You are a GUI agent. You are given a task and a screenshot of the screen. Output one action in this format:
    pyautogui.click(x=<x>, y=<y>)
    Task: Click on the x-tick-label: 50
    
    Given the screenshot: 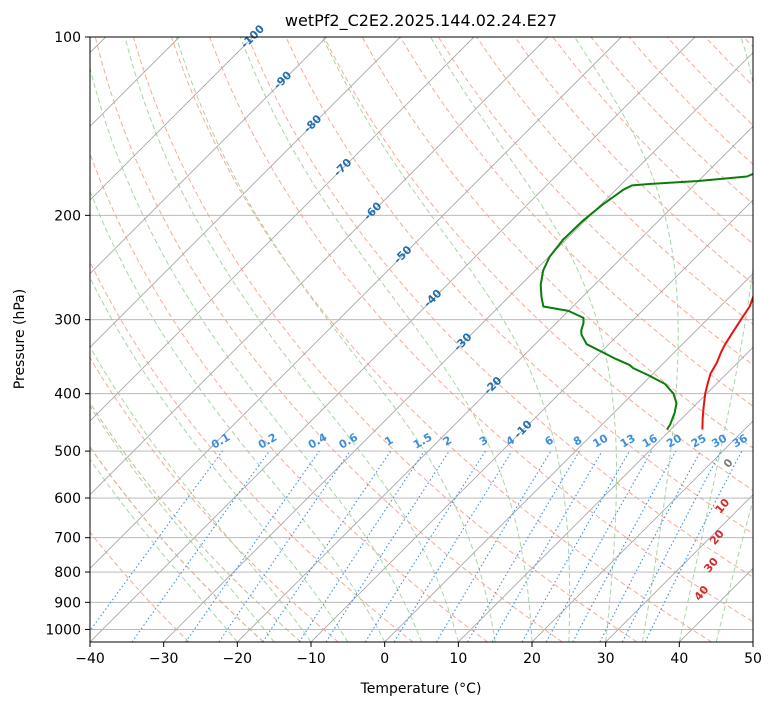 What is the action you would take?
    pyautogui.click(x=753, y=659)
    